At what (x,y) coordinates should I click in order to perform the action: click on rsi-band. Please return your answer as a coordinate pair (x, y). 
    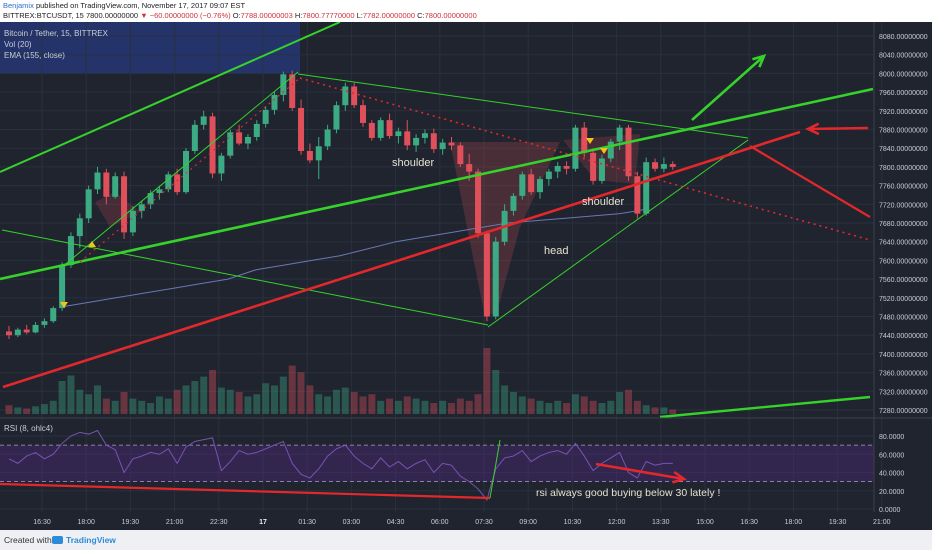
    Looking at the image, I should click on (437, 463).